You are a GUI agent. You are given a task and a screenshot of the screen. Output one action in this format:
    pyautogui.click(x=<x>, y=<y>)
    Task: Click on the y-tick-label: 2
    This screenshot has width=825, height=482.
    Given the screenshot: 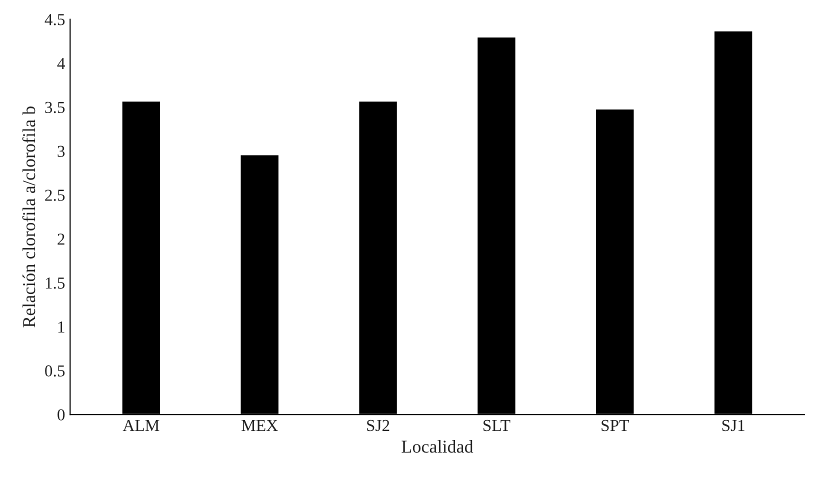 What is the action you would take?
    pyautogui.click(x=61, y=239)
    